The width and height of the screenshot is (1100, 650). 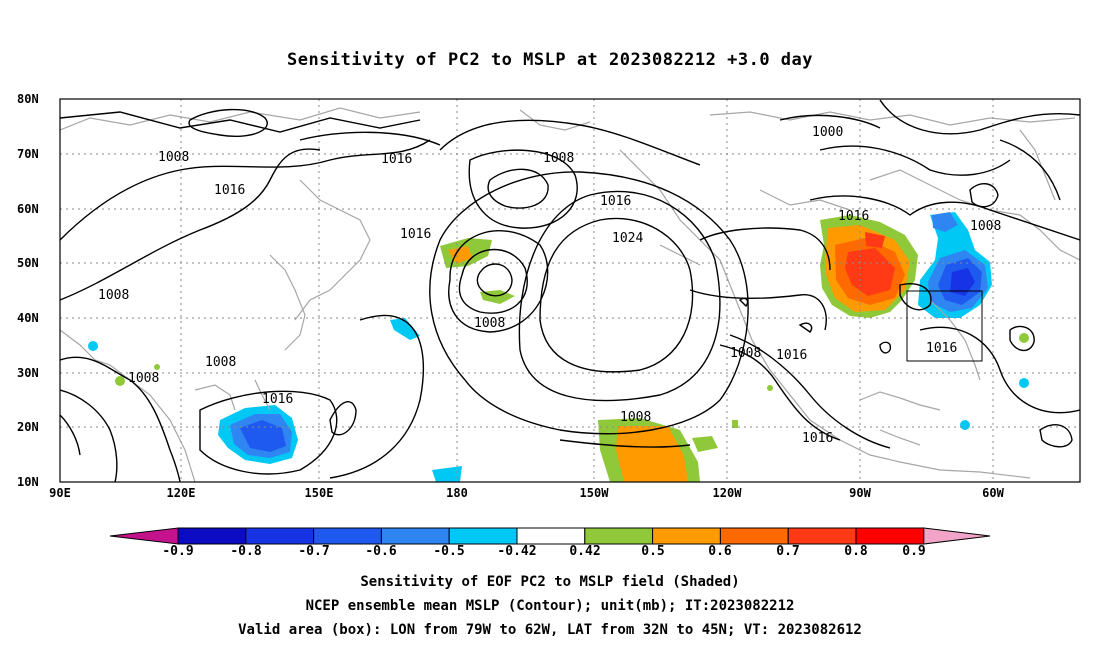 What do you see at coordinates (627, 238) in the screenshot?
I see `contour-label: 1024` at bounding box center [627, 238].